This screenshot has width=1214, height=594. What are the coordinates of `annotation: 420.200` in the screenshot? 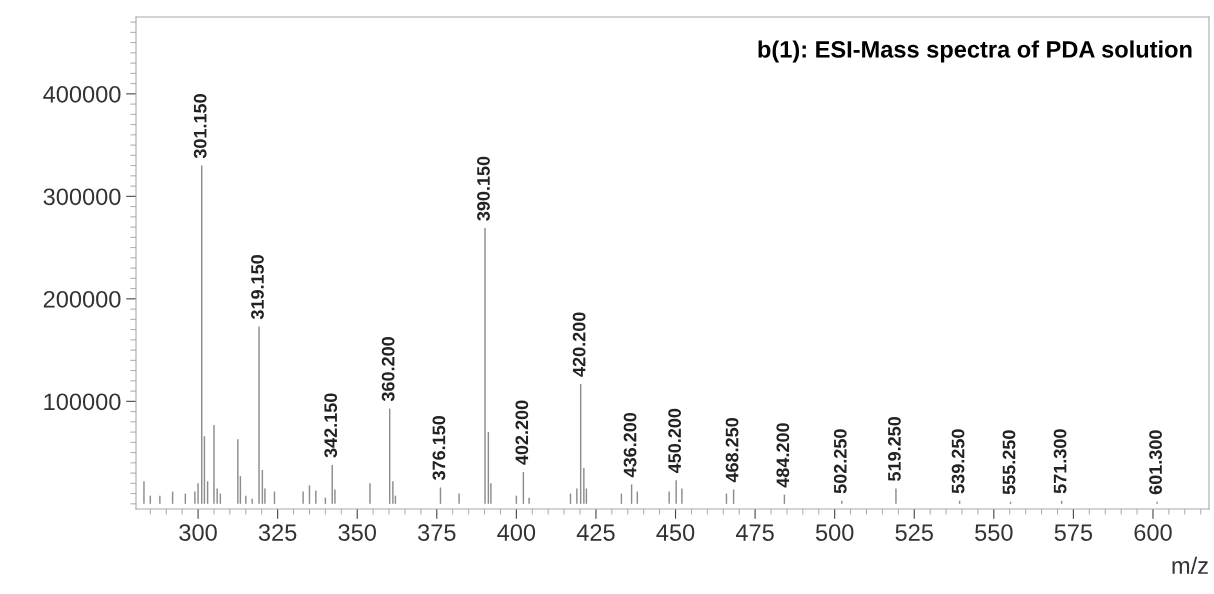 It's located at (579, 344).